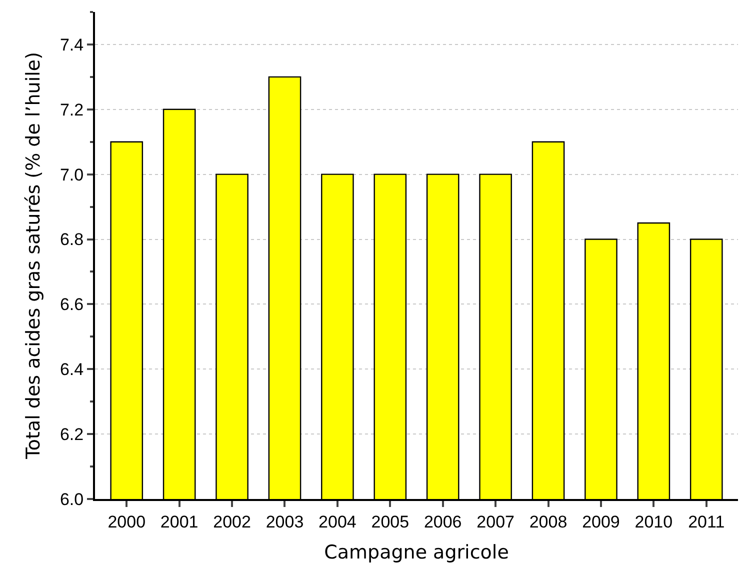 Image resolution: width=748 pixels, height=579 pixels. I want to click on y-tick-label: 6.4, so click(72, 370).